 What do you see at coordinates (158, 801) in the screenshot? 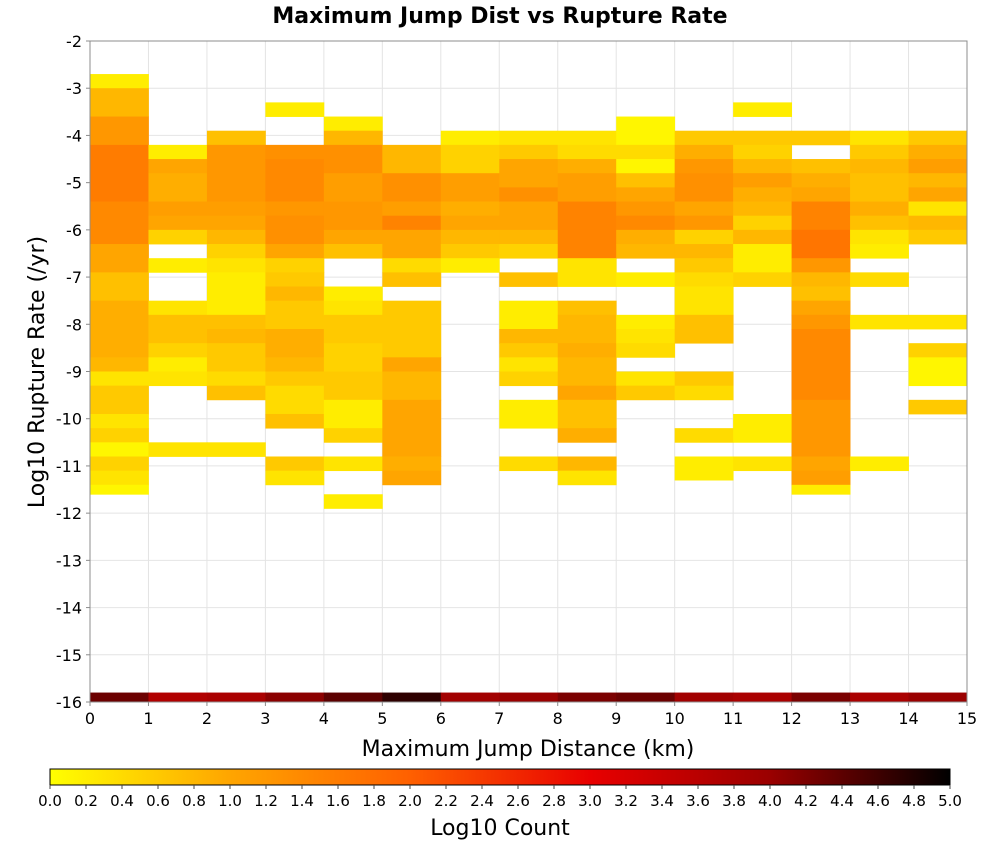
I see `colorbar-tick-label: 0.6` at bounding box center [158, 801].